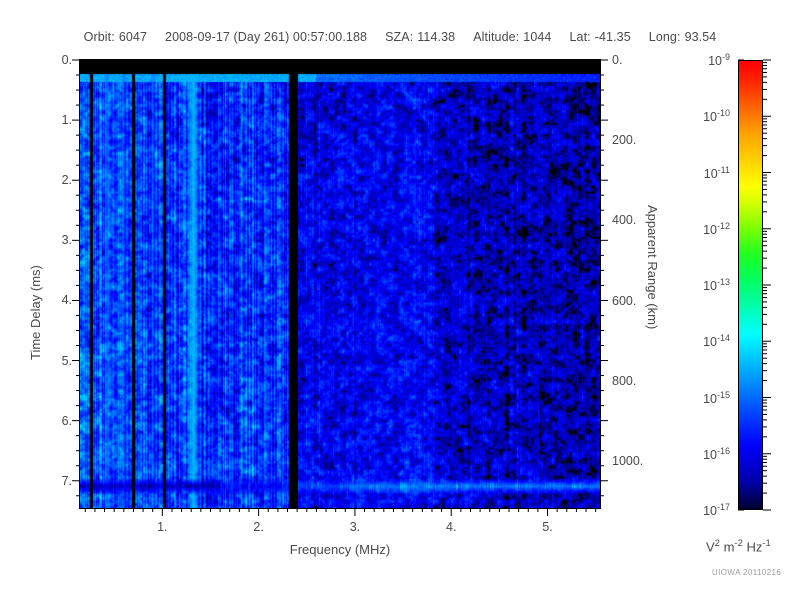  What do you see at coordinates (683, 37) in the screenshot?
I see `header-field-5: Long: 93.54` at bounding box center [683, 37].